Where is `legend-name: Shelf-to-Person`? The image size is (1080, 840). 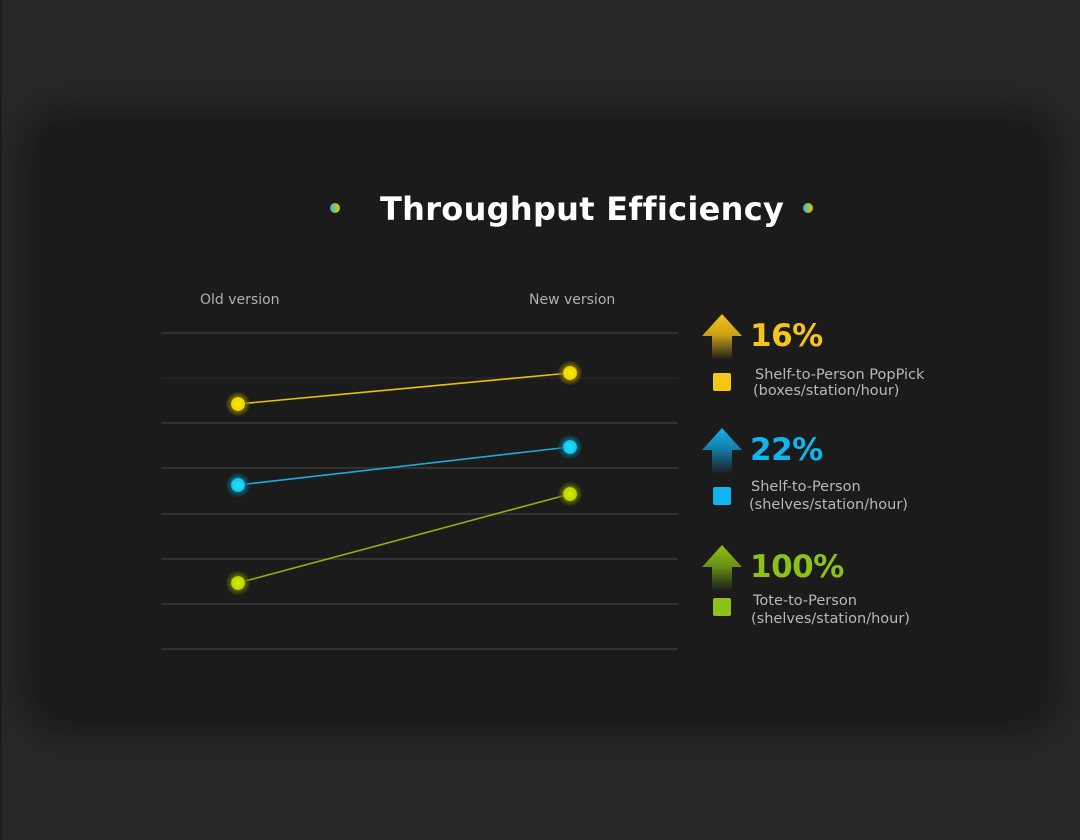
legend-name: Shelf-to-Person is located at coordinates (806, 487).